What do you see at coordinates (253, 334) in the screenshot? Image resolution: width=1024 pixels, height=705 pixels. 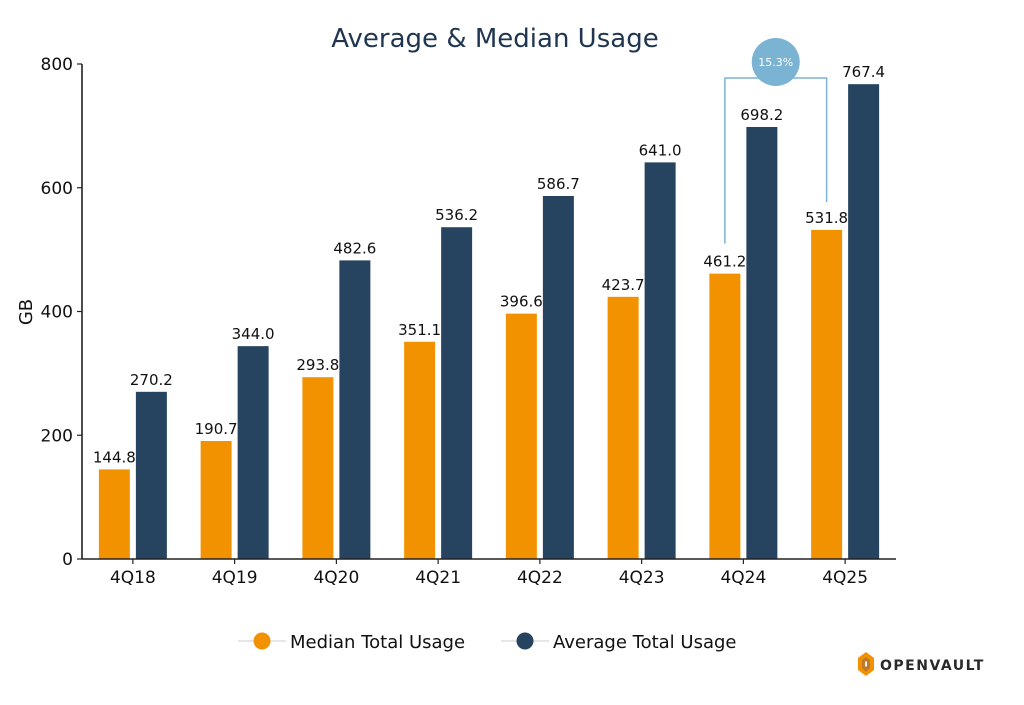 I see `average-value-label: 344.0` at bounding box center [253, 334].